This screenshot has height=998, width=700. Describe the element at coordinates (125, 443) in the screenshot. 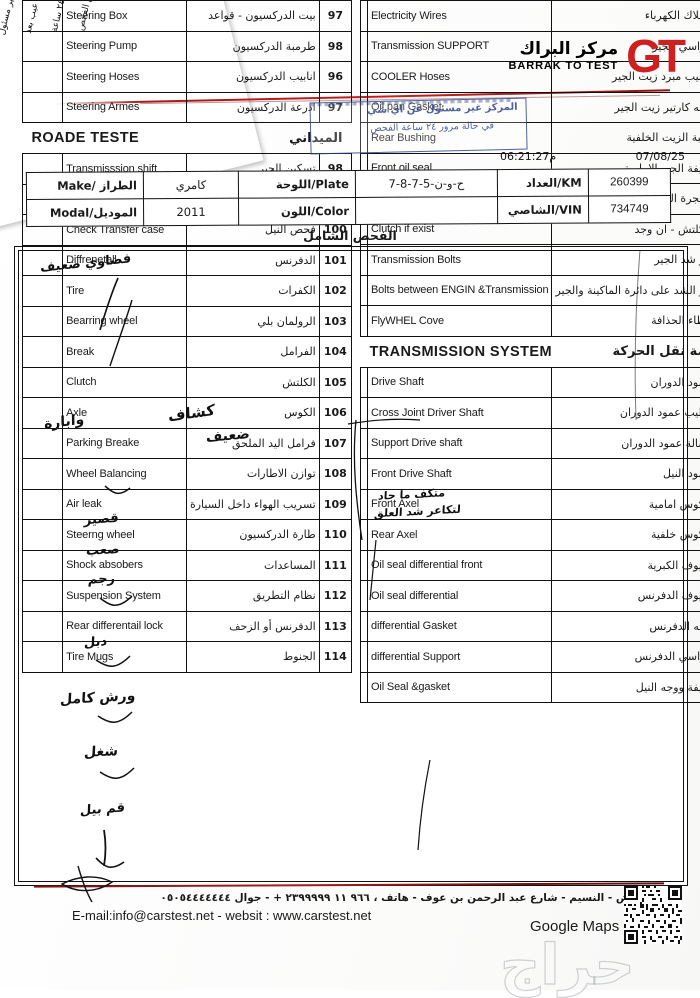

I see `row-label-en: Parking Breake` at that location.